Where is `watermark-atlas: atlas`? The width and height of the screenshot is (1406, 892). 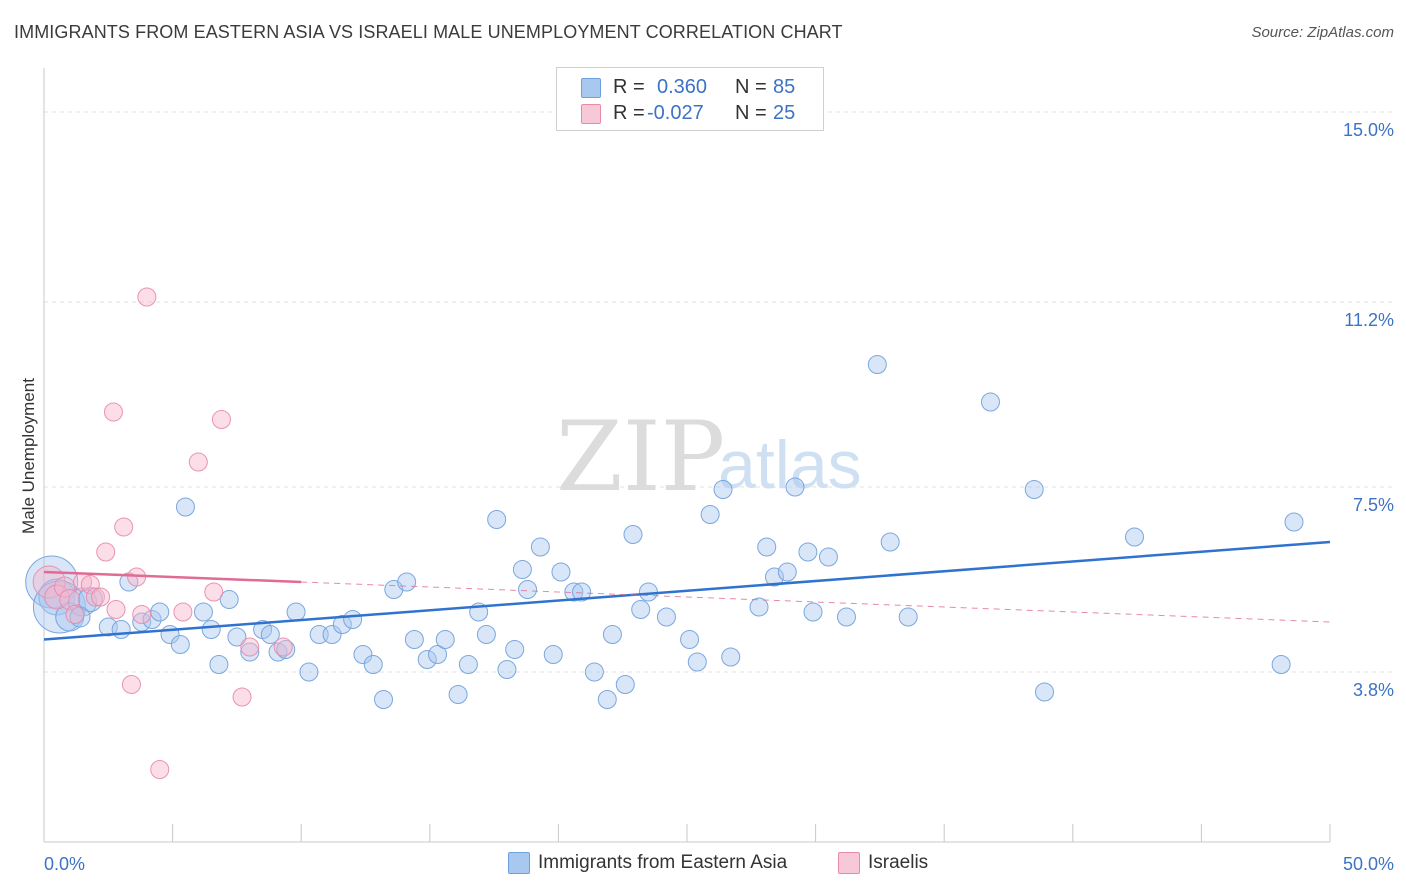 watermark-atlas: atlas is located at coordinates (790, 465).